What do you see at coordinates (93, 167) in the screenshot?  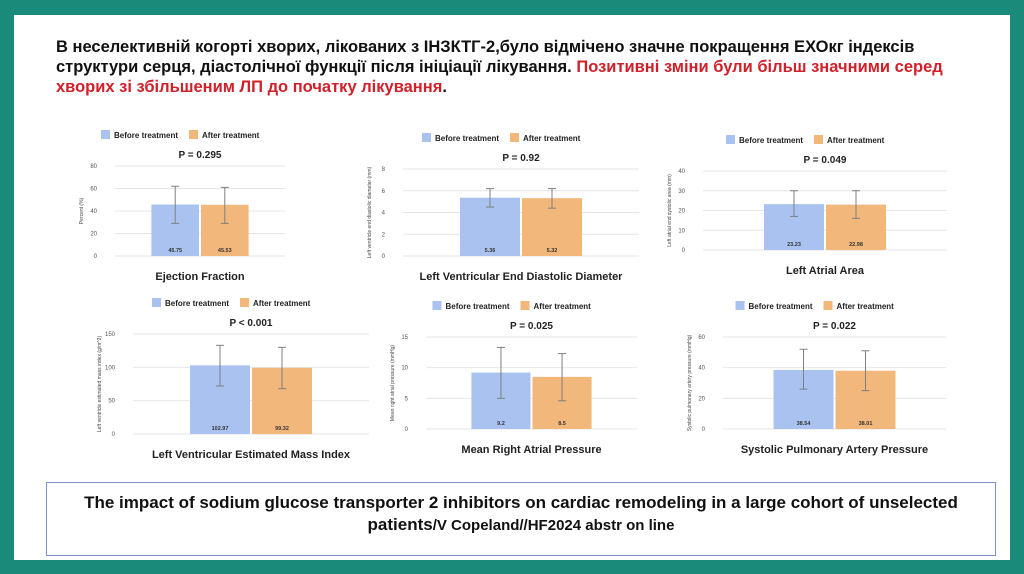 I see `y-tick-label: 80` at bounding box center [93, 167].